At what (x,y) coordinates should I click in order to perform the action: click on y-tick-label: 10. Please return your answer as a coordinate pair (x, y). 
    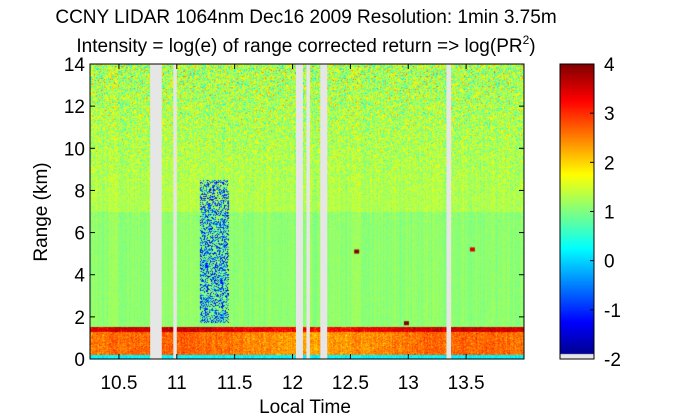
    Looking at the image, I should click on (74, 149).